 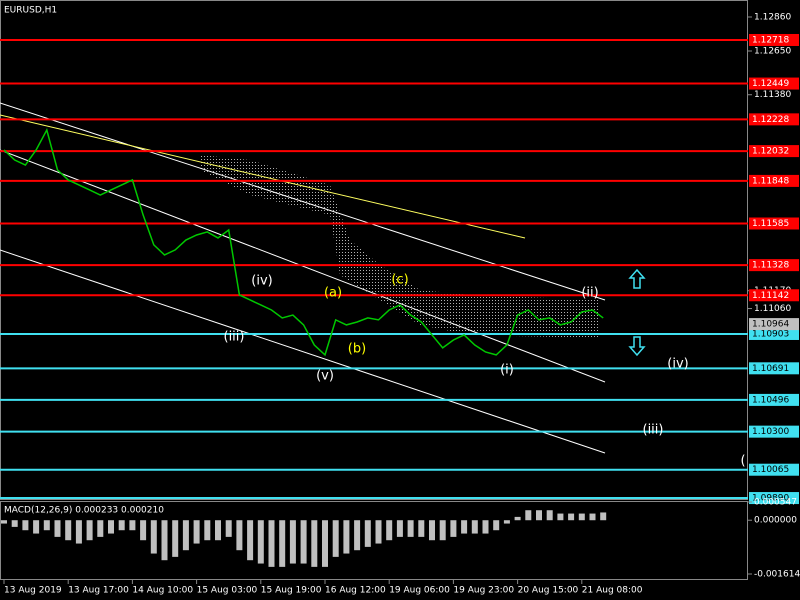 What do you see at coordinates (770, 400) in the screenshot?
I see `level-label: 1.10496` at bounding box center [770, 400].